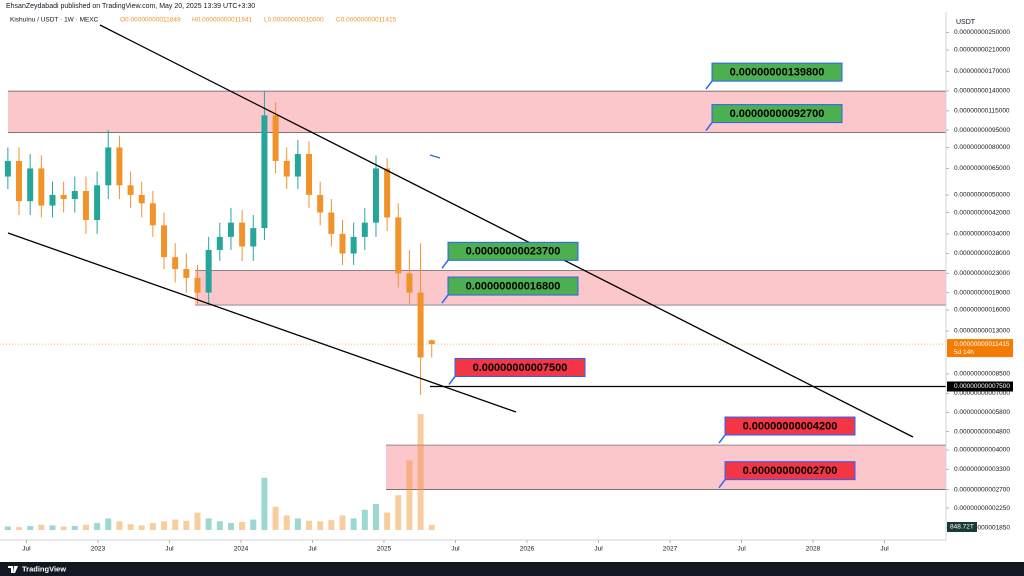  I want to click on y-tick-label: 0.00000000004800, so click(982, 431).